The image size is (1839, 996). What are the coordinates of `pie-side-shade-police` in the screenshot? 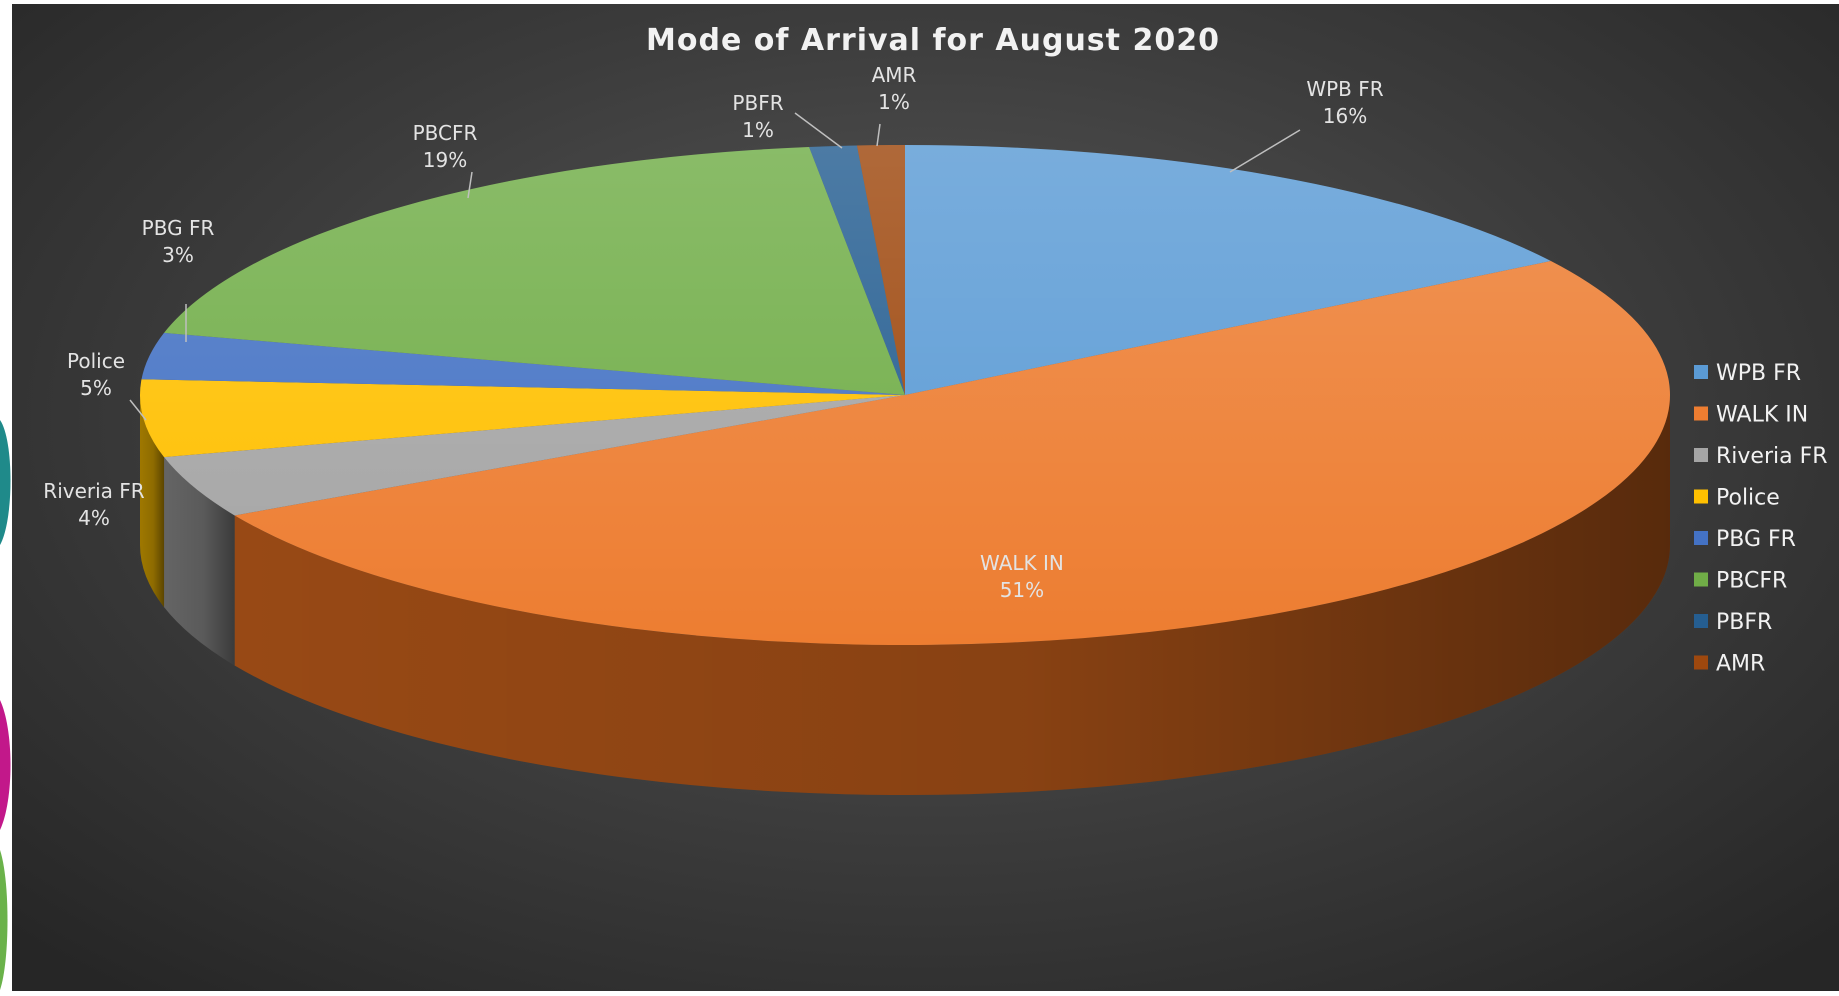 It's located at (152, 501).